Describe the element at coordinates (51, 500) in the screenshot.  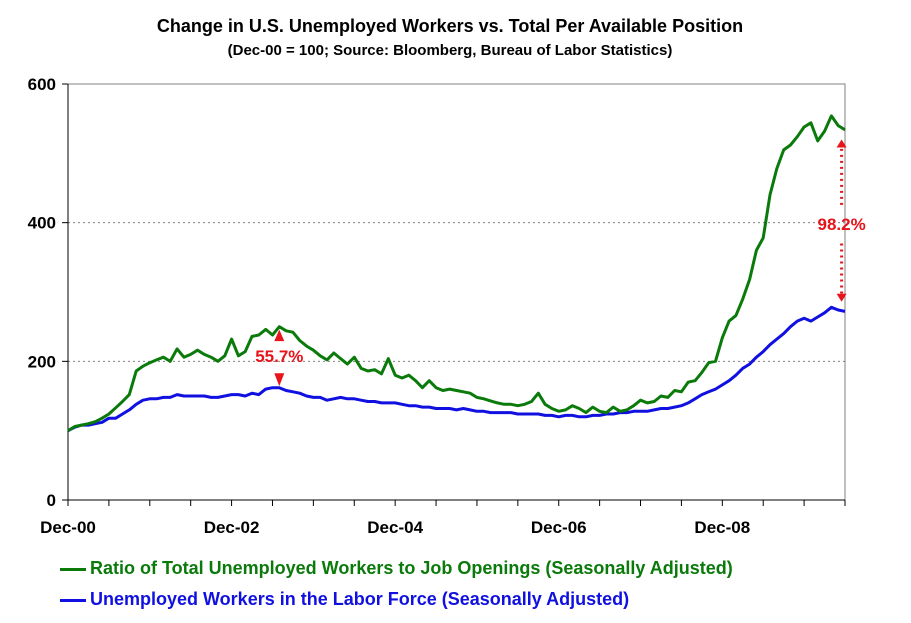
I see `y-tick-label: 0` at that location.